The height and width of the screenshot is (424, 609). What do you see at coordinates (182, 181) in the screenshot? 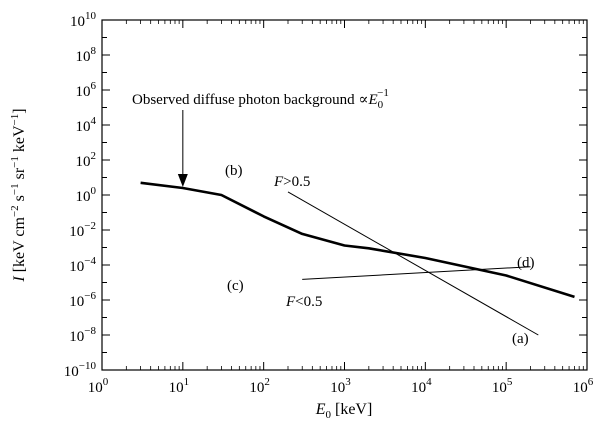
I see `annotation-arrow-head` at bounding box center [182, 181].